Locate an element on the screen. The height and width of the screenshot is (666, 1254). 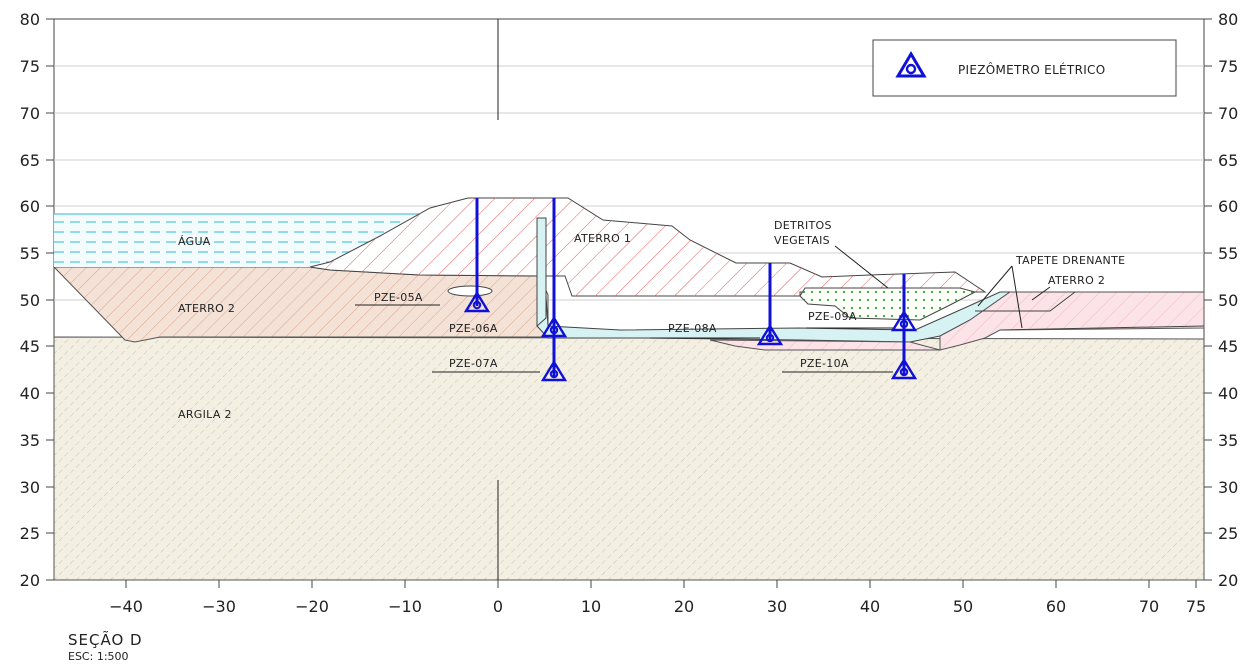
label-pze-05a: PZE-05A is located at coordinates (398, 297).